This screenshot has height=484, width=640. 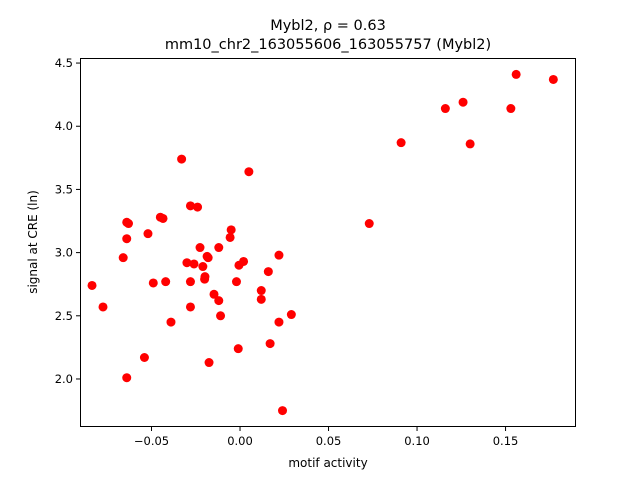 What do you see at coordinates (64, 63) in the screenshot?
I see `y-tick-label: 4.5` at bounding box center [64, 63].